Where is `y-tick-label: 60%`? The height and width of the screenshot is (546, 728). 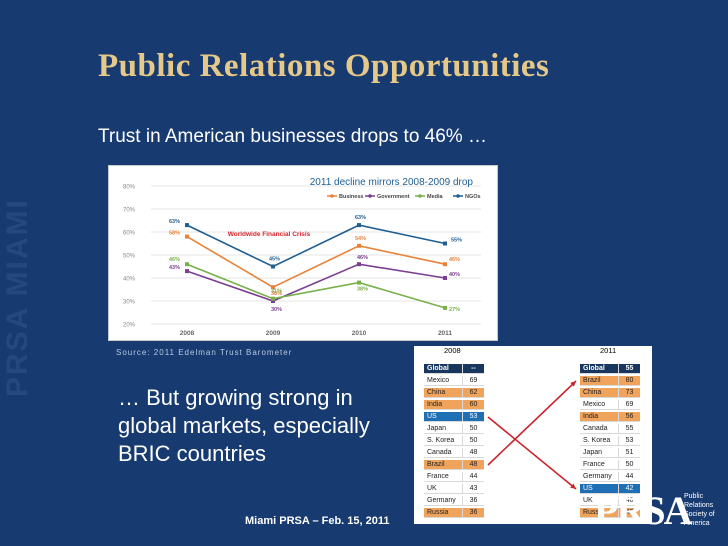 y-tick-label: 60% is located at coordinates (129, 234).